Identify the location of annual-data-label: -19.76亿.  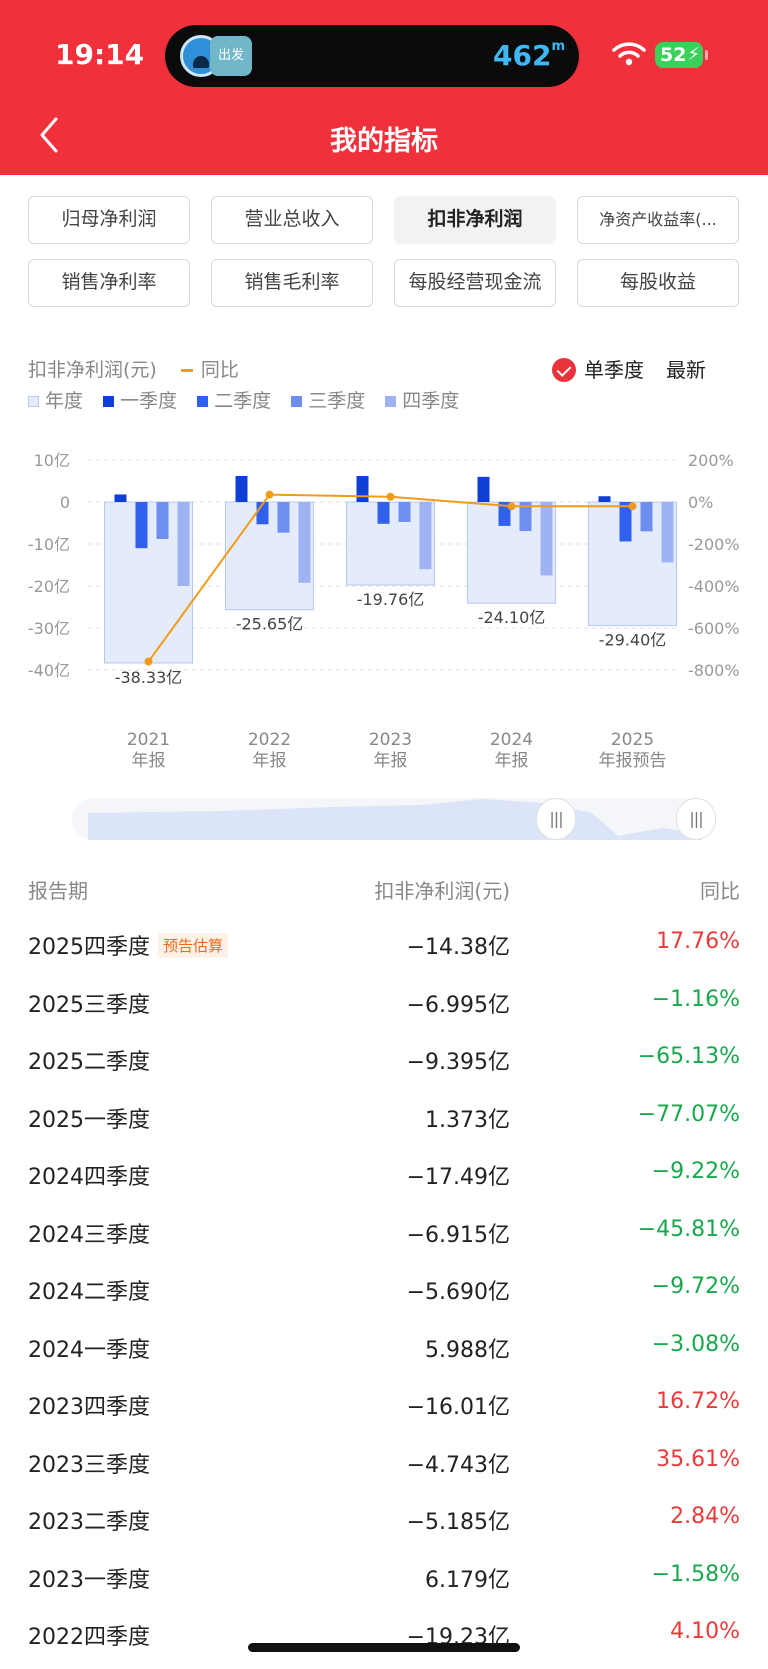
(391, 599).